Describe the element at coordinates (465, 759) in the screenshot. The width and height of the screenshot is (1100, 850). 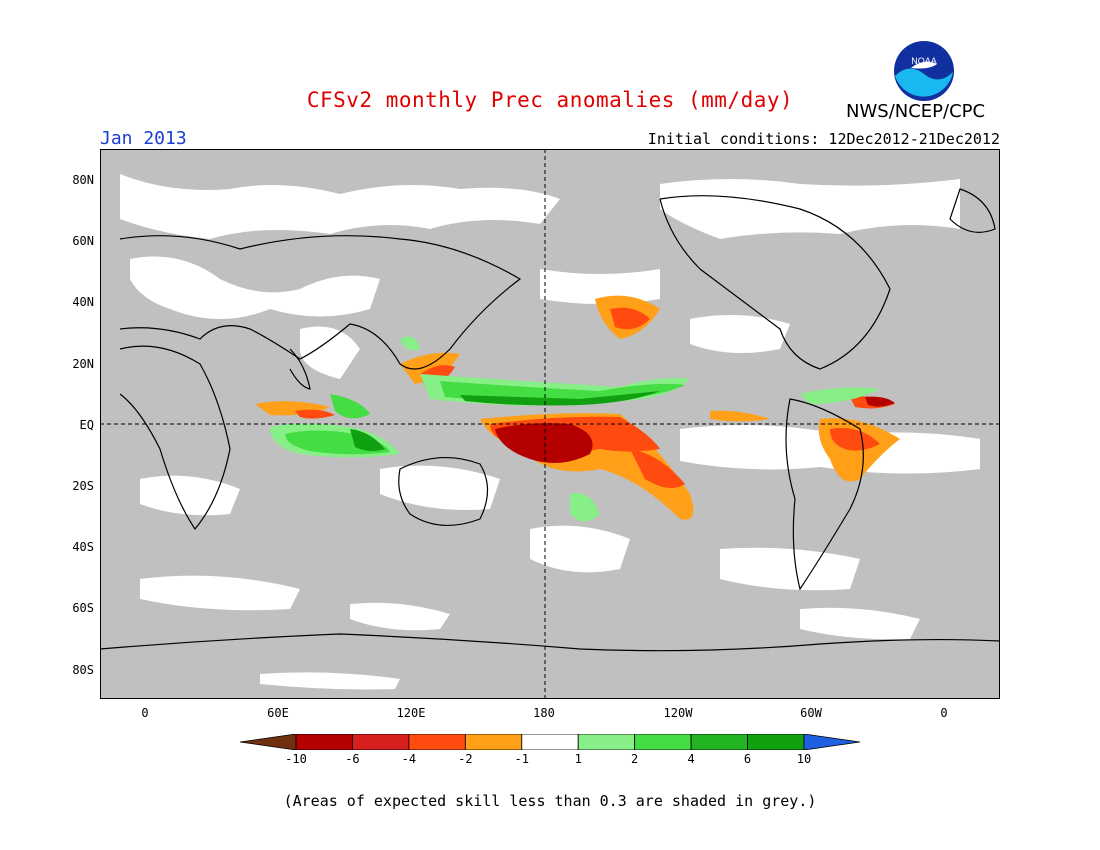
I see `colorbar-label: -2` at that location.